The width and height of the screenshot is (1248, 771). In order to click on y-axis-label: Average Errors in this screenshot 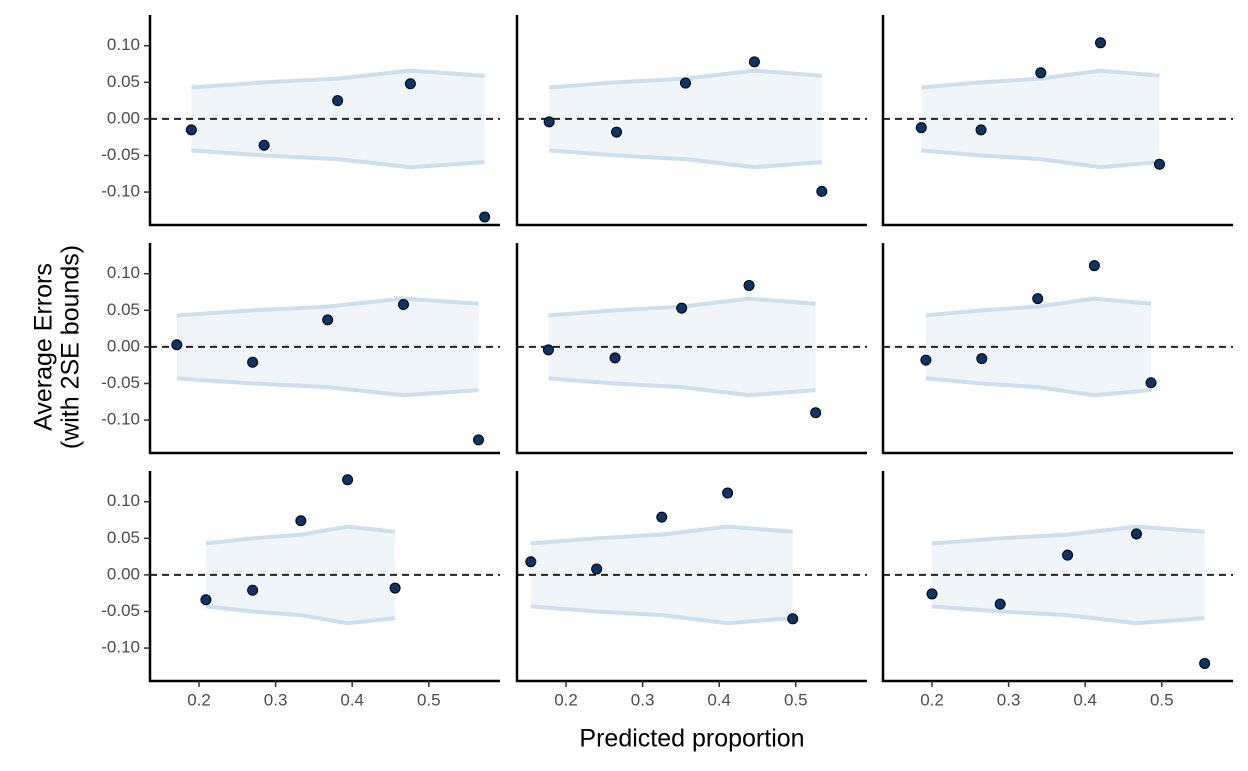, I will do `click(44, 347)`.